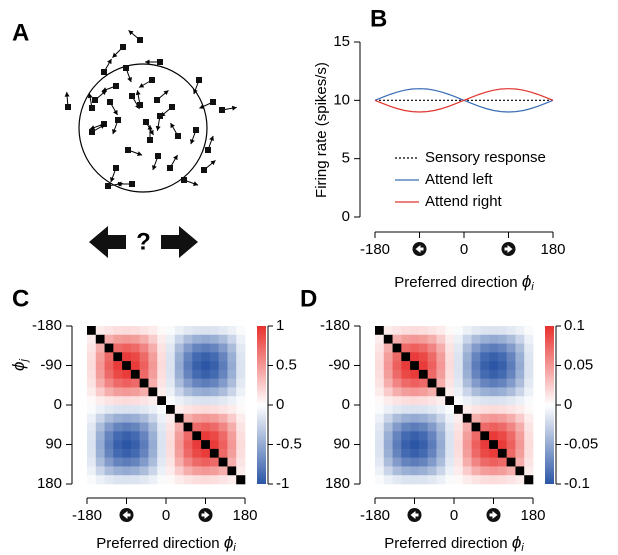  I want to click on x-tick-label: -180, so click(375, 249).